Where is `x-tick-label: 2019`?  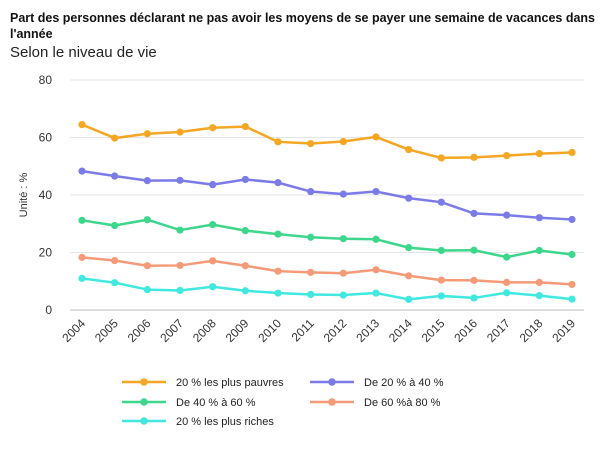 x-tick-label: 2019 is located at coordinates (563, 330).